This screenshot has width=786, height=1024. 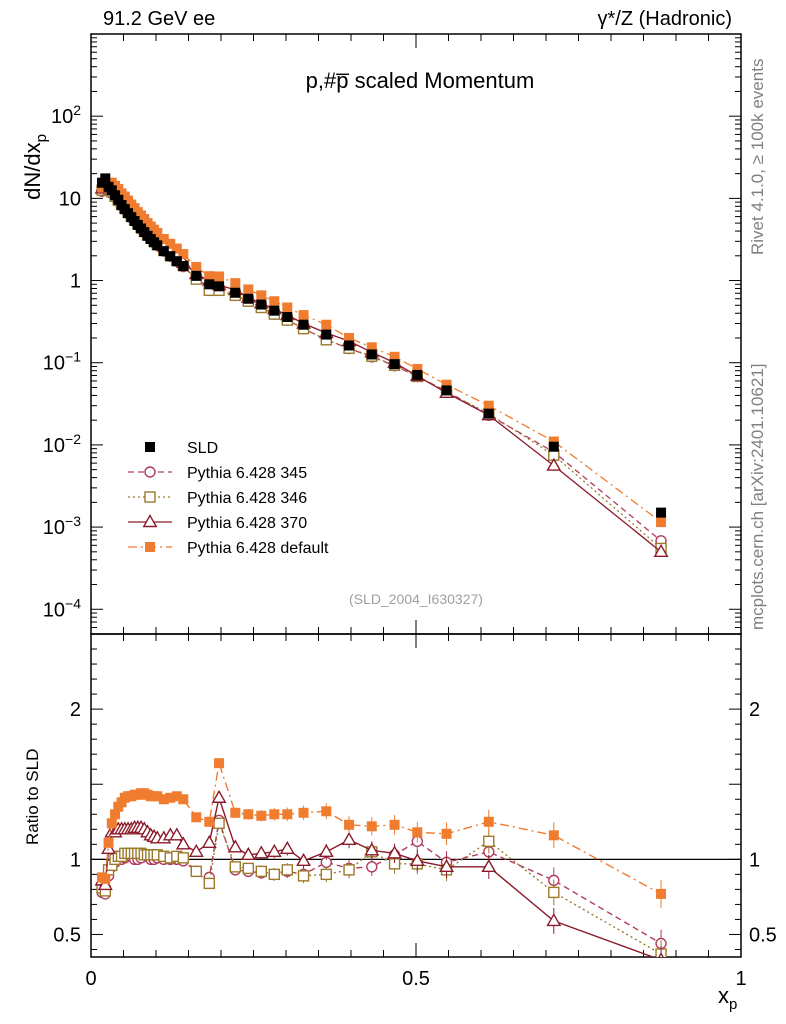 I want to click on main-ytick-label: 10⁻², so click(x=62, y=444).